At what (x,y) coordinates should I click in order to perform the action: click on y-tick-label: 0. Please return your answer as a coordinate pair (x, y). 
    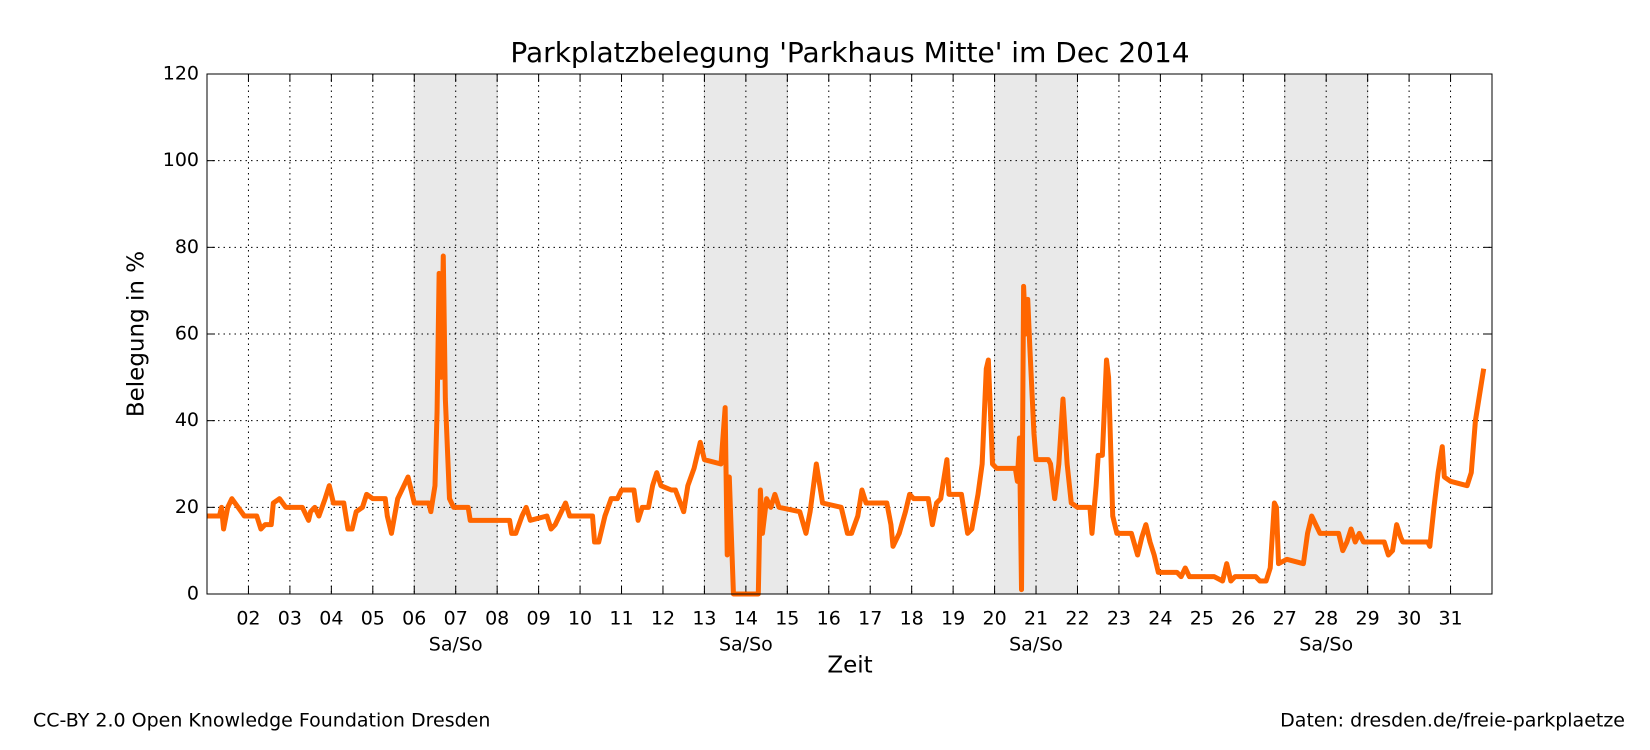
    Looking at the image, I should click on (193, 594).